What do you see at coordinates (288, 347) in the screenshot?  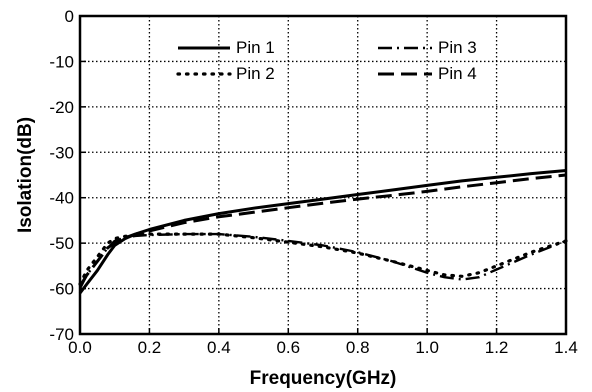 I see `x-tick-label: 0.6` at bounding box center [288, 347].